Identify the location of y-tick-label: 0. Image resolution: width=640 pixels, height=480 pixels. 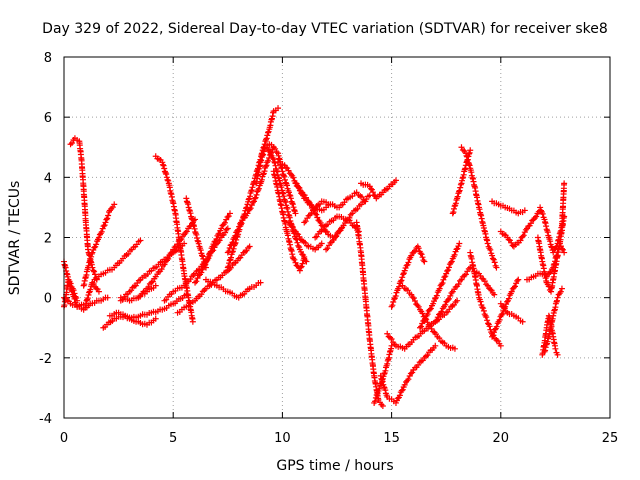
(48, 299).